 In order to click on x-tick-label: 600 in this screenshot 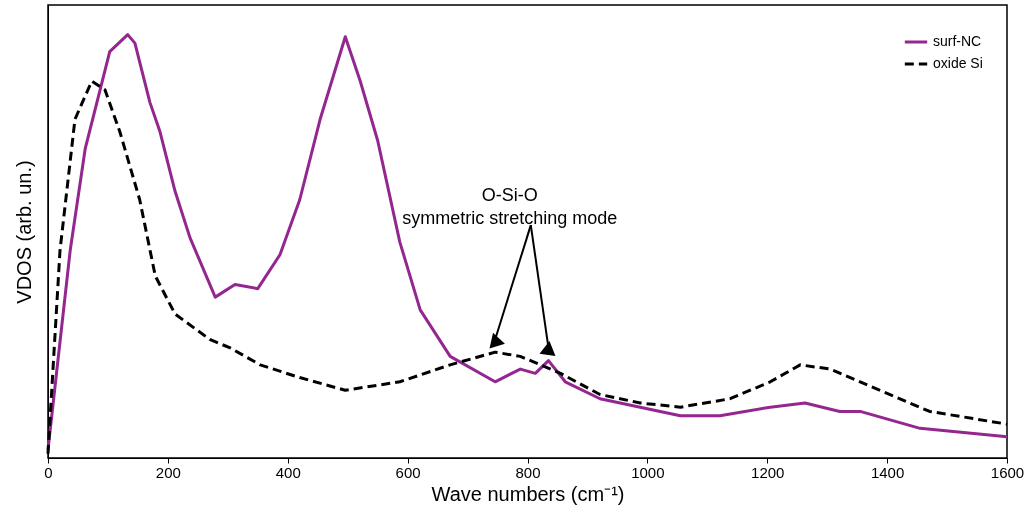, I will do `click(408, 472)`.